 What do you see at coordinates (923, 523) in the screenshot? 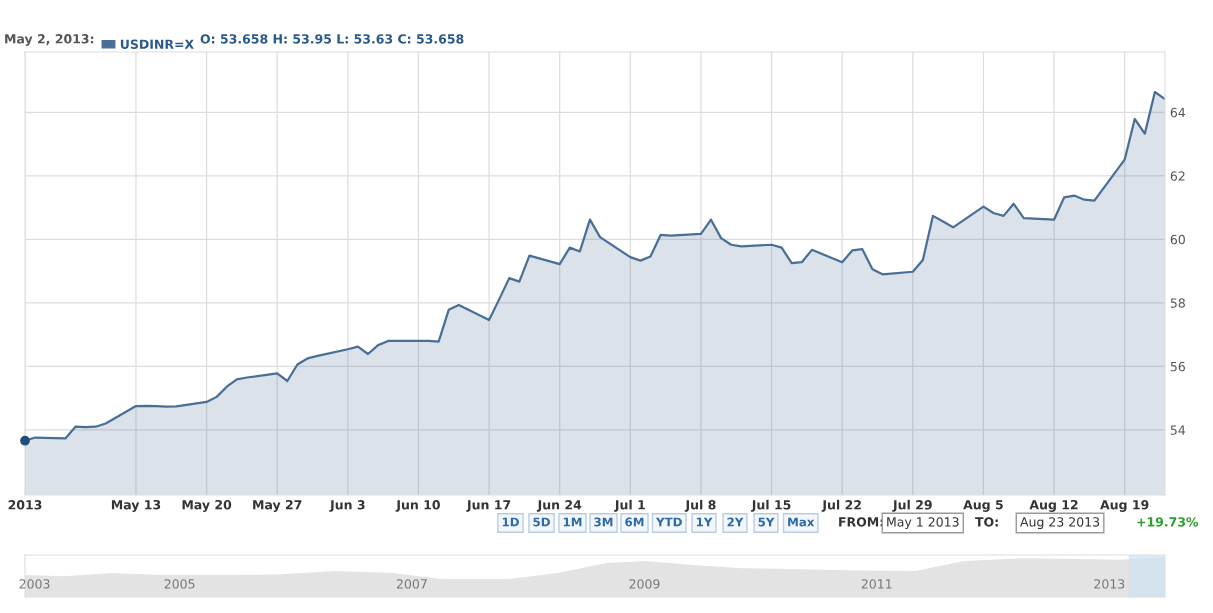
I see `text: May 1 2013` at bounding box center [923, 523].